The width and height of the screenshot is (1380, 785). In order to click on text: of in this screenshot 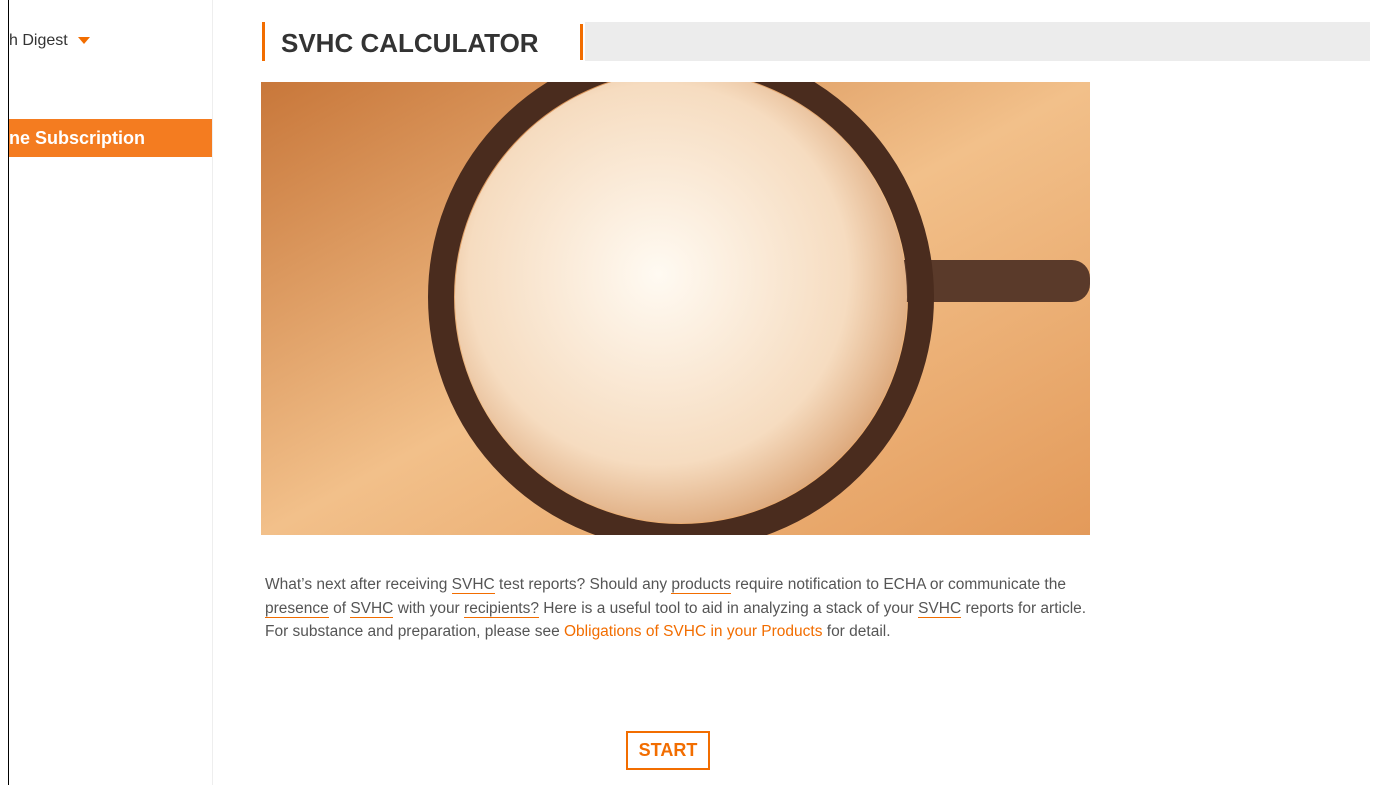, I will do `click(339, 608)`.